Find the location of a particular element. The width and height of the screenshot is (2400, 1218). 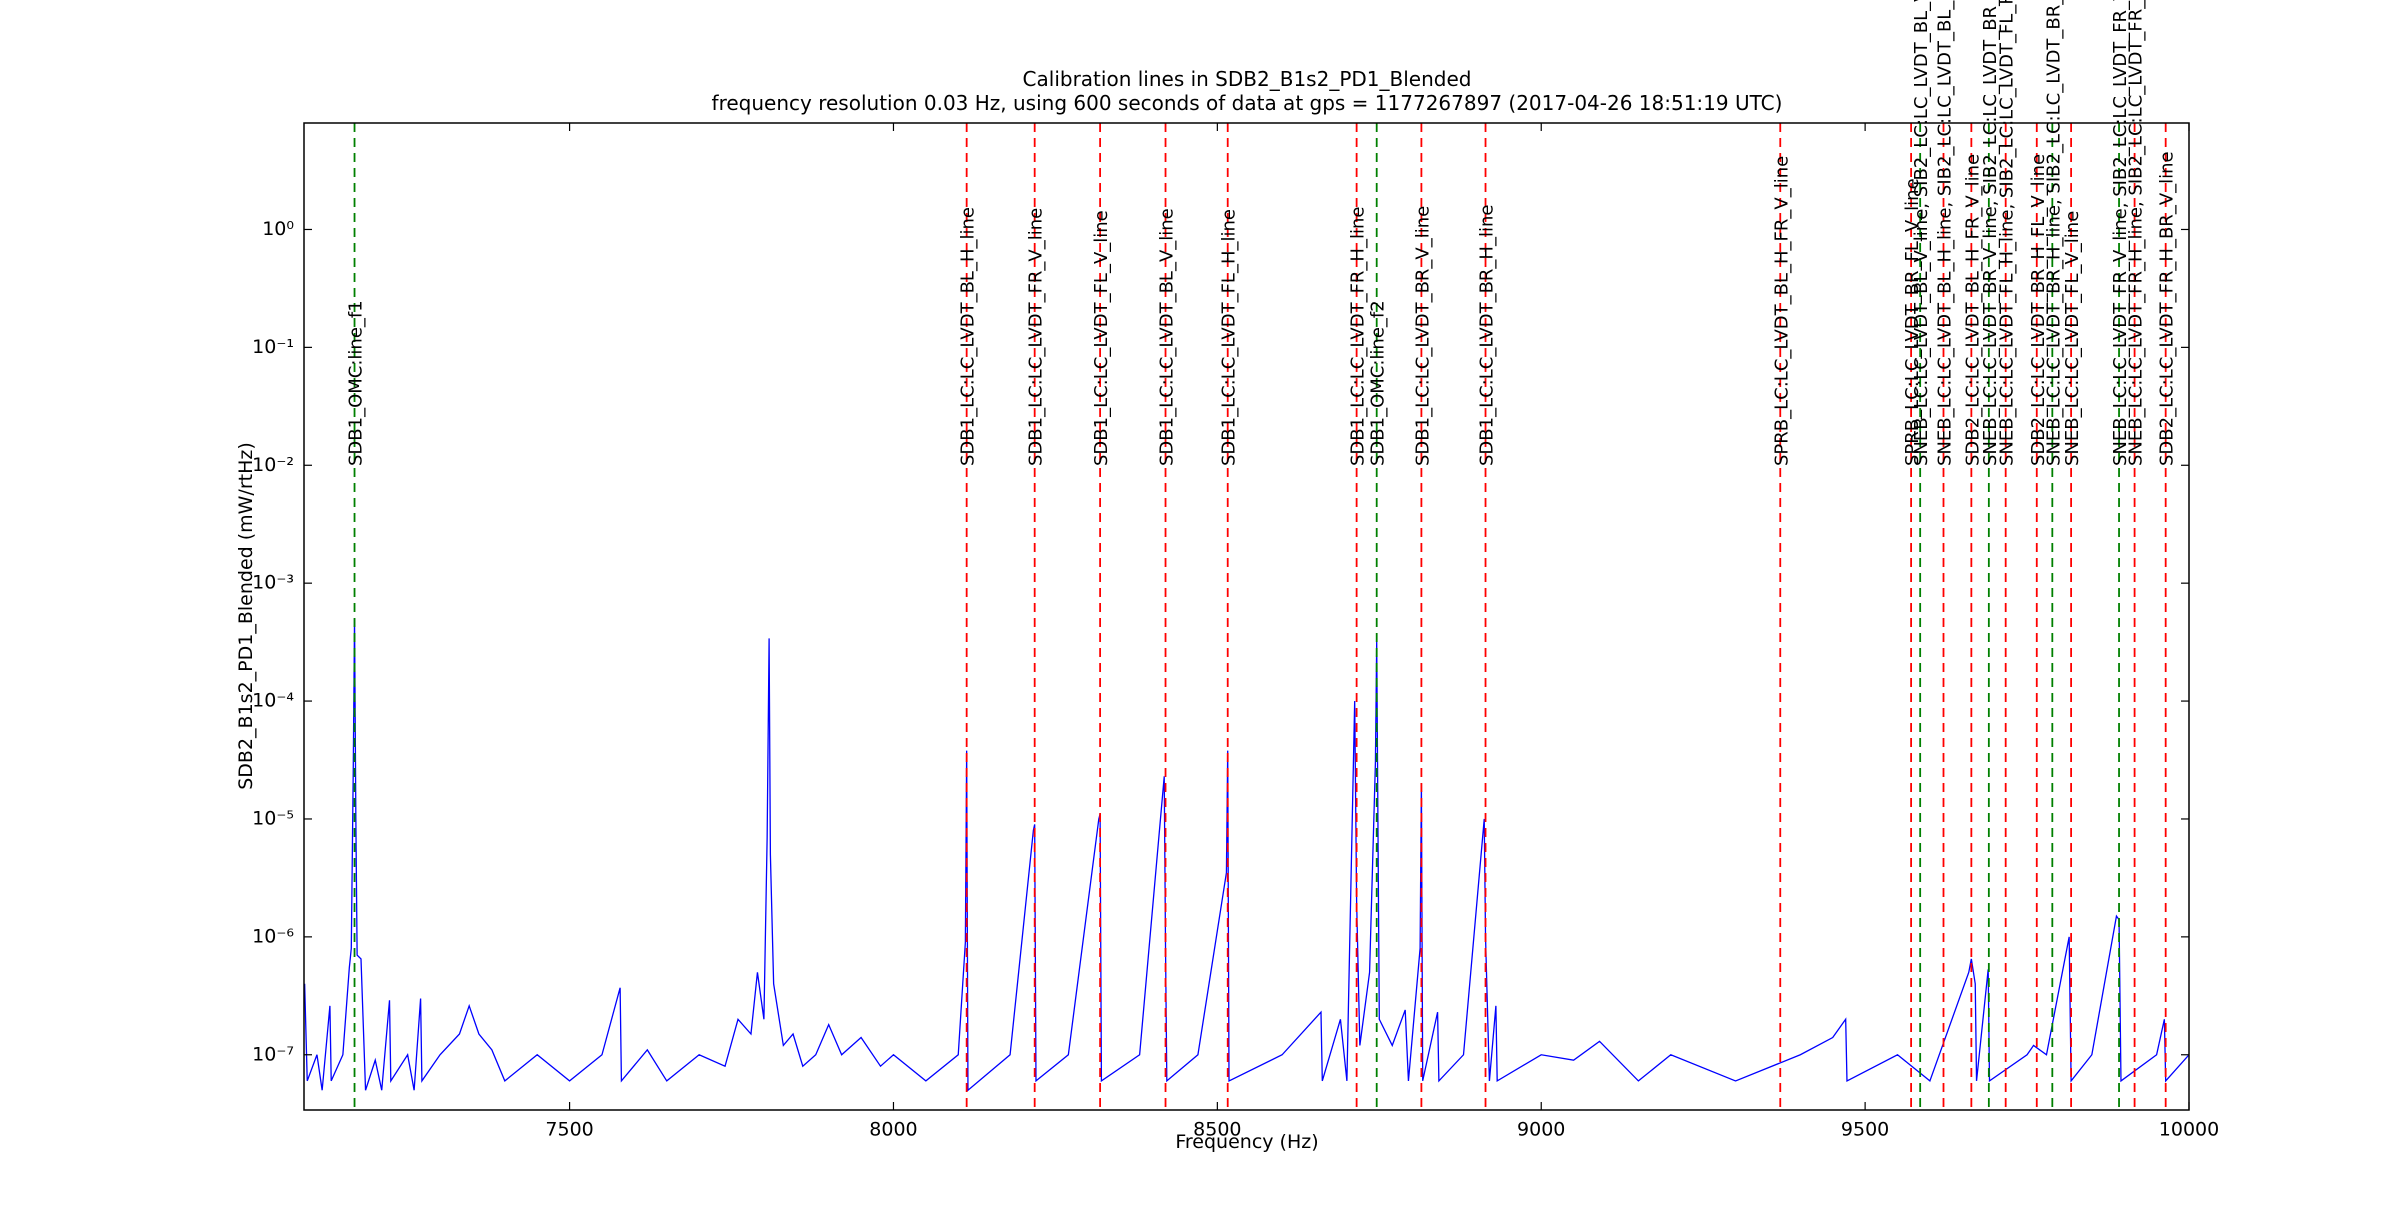

calibration-label: SDB1_LC:LC_LVDT_FR_V_line is located at coordinates (1036, 337).